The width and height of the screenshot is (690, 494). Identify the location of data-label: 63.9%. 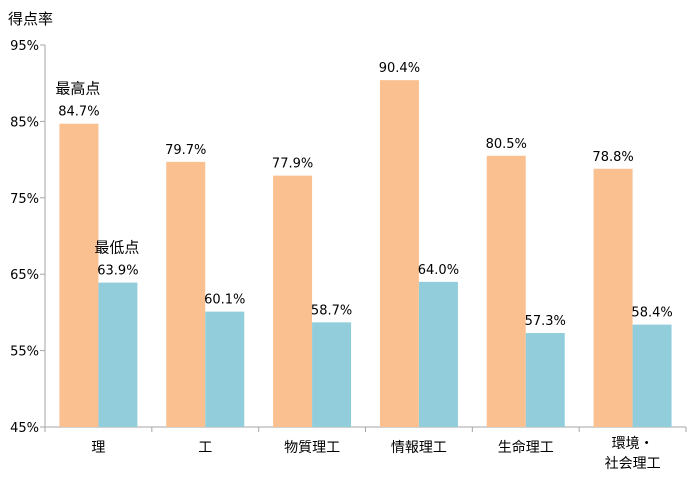
(117, 271).